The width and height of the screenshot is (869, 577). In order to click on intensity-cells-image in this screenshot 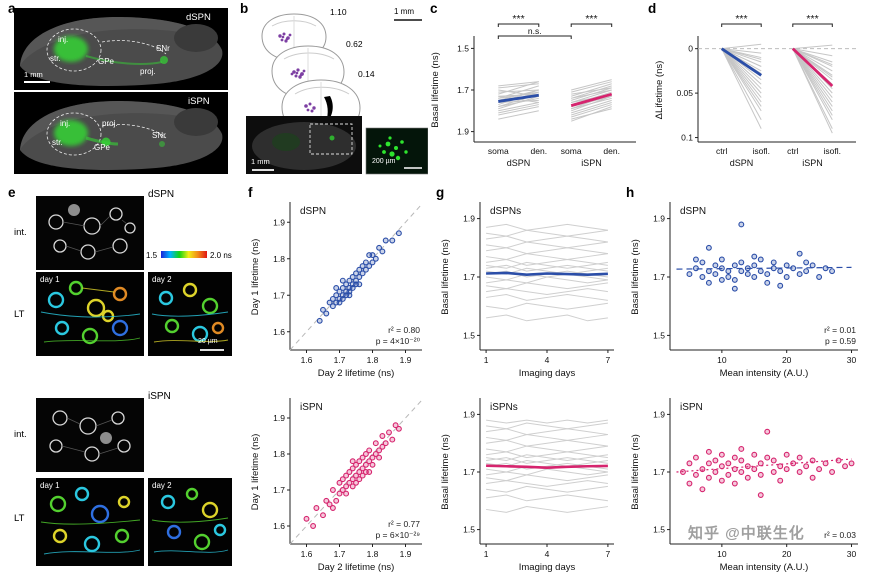, I will do `click(90, 233)`.